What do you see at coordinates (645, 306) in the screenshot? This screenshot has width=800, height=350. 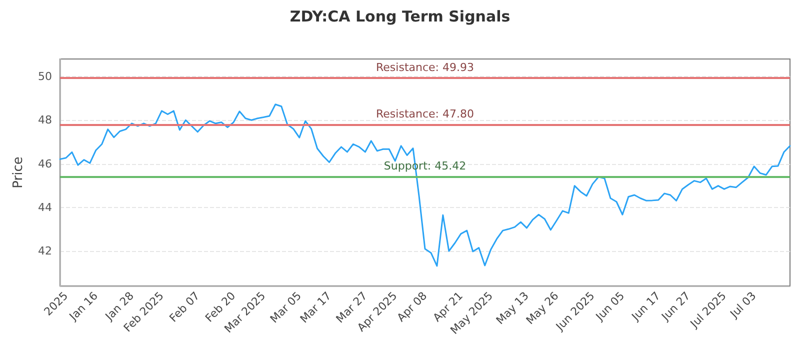 I see `x-tick-label: Jun 17` at bounding box center [645, 306].